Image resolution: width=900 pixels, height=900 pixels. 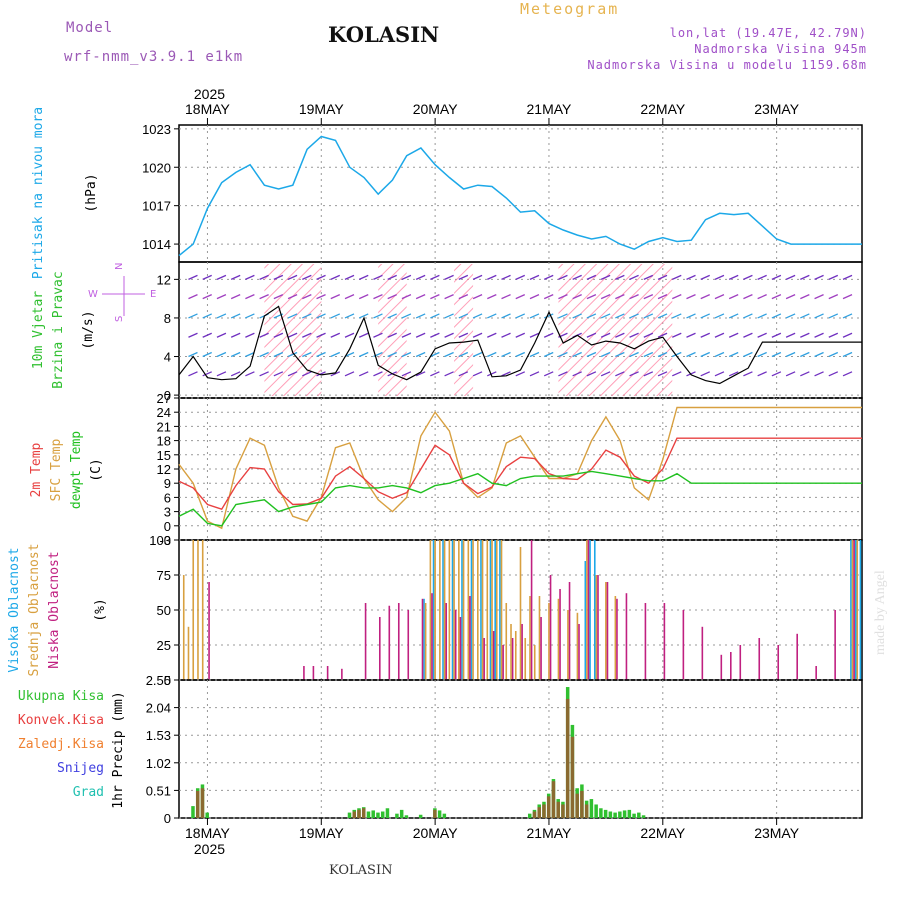 I want to click on wind-ylabel-2: Brzina i Pravac, so click(x=58, y=329).